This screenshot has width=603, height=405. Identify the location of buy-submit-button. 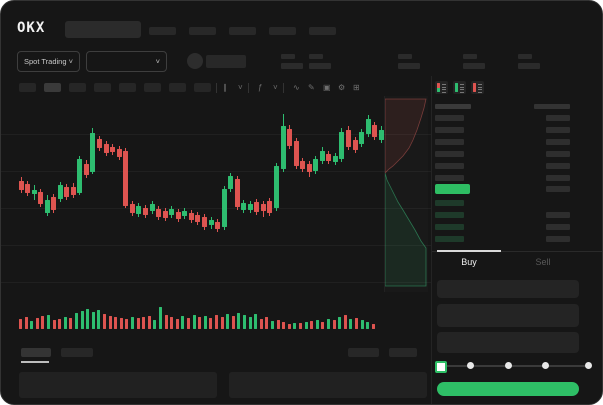
(508, 389).